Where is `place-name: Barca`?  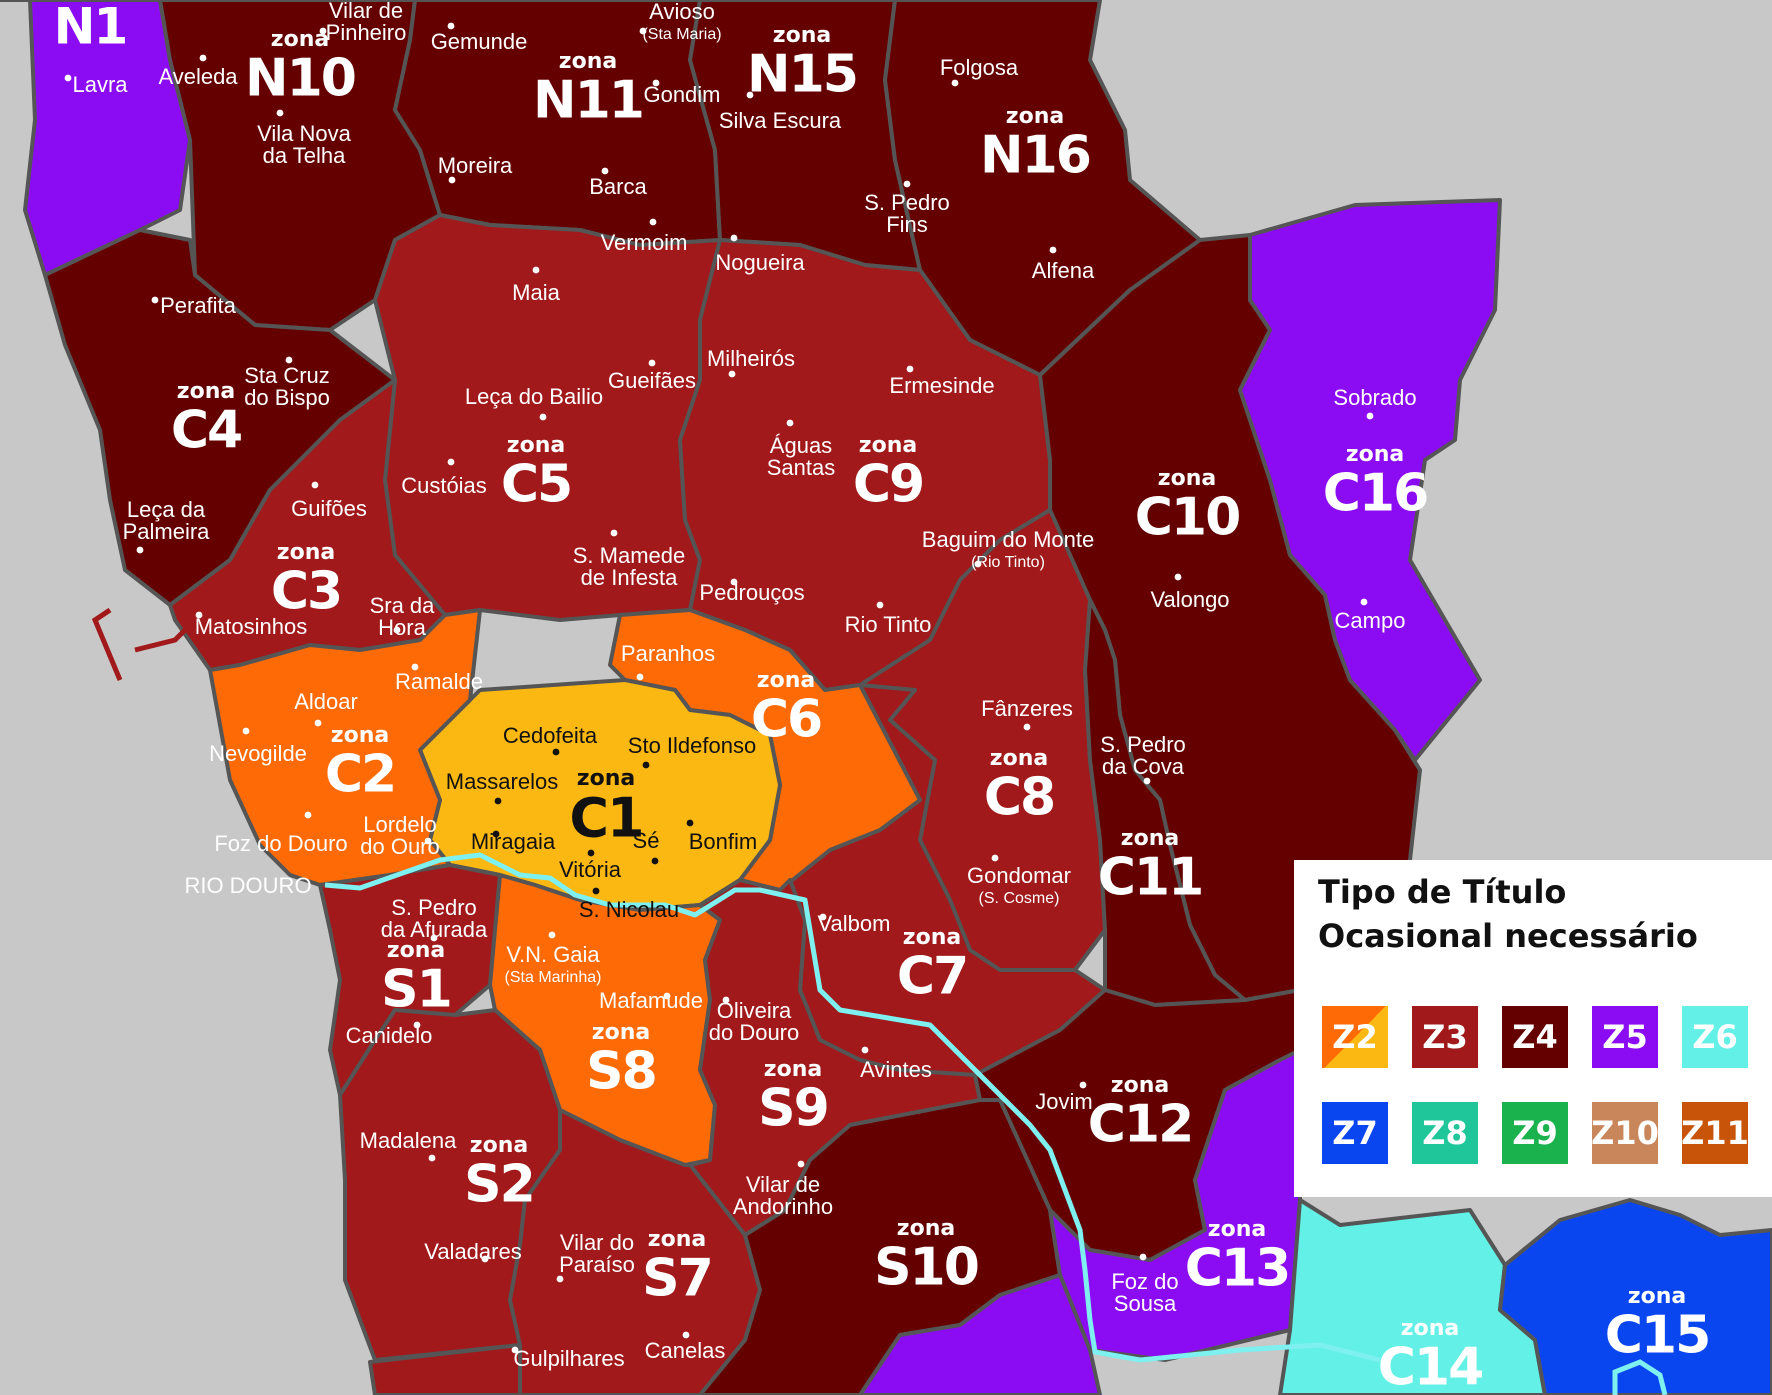
place-name: Barca is located at coordinates (618, 186).